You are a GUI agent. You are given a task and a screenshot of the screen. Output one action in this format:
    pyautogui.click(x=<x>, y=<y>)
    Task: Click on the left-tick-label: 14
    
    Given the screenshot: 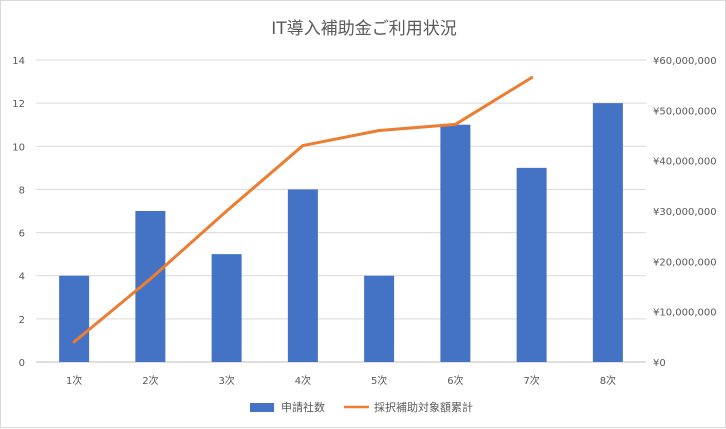 What is the action you would take?
    pyautogui.click(x=18, y=61)
    